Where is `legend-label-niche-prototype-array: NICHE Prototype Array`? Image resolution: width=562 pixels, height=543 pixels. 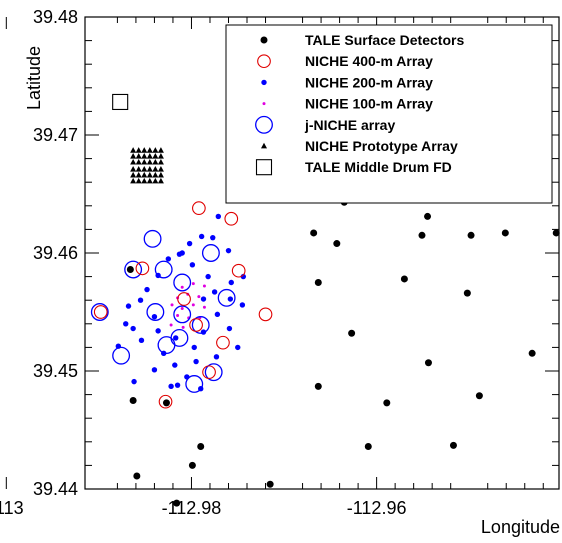 legend-label-niche-prototype-array: NICHE Prototype Array is located at coordinates (381, 146).